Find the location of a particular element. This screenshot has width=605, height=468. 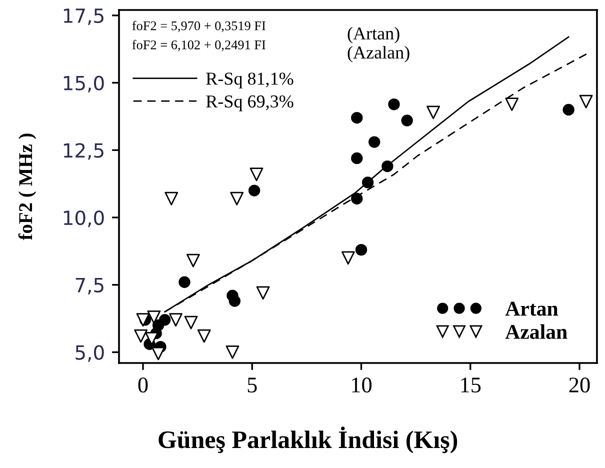

legend-label: R-Sq 81,1% is located at coordinates (250, 80).